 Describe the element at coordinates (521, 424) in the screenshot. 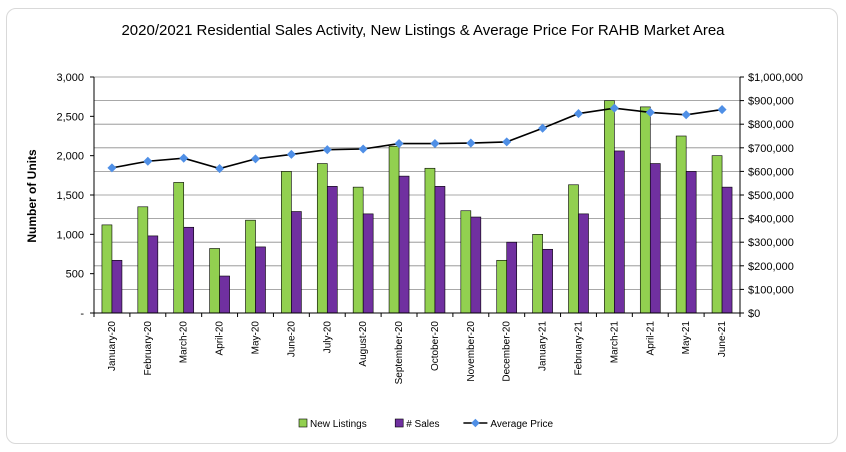

I see `legend-label: Average Price` at that location.